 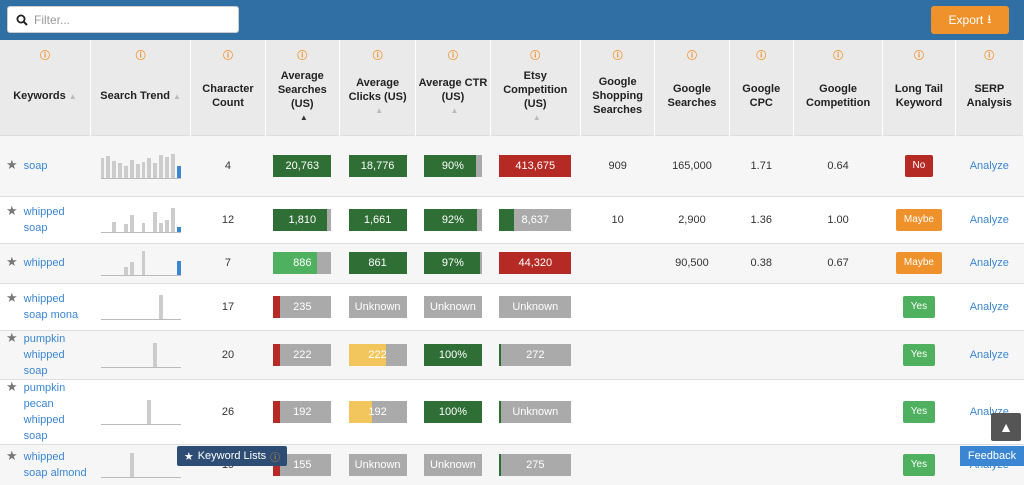 What do you see at coordinates (535, 354) in the screenshot?
I see `metric-value: 272` at bounding box center [535, 354].